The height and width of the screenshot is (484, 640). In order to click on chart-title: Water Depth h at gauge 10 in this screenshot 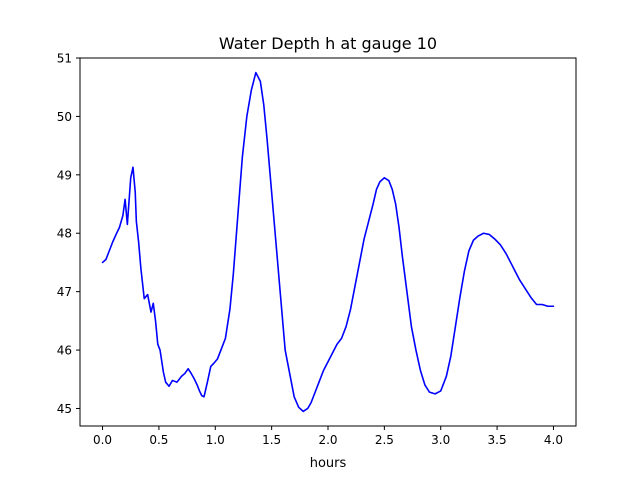, I will do `click(328, 43)`.